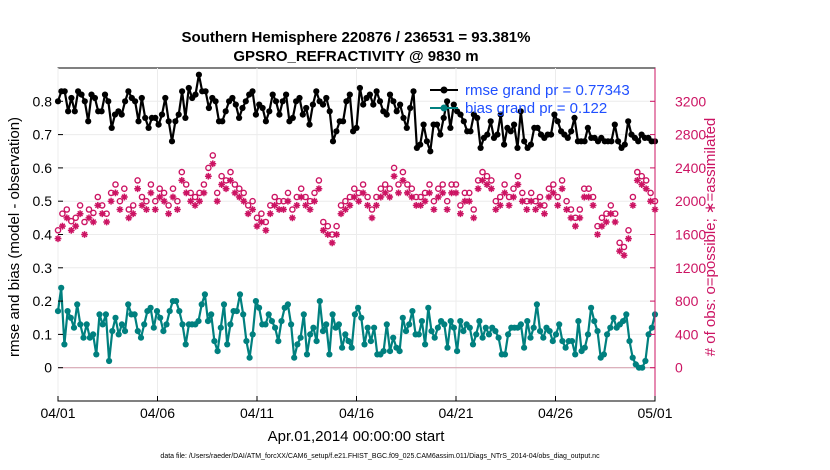 The width and height of the screenshot is (830, 470). Describe the element at coordinates (654, 413) in the screenshot. I see `x-tick-label-6: 05/01` at that location.